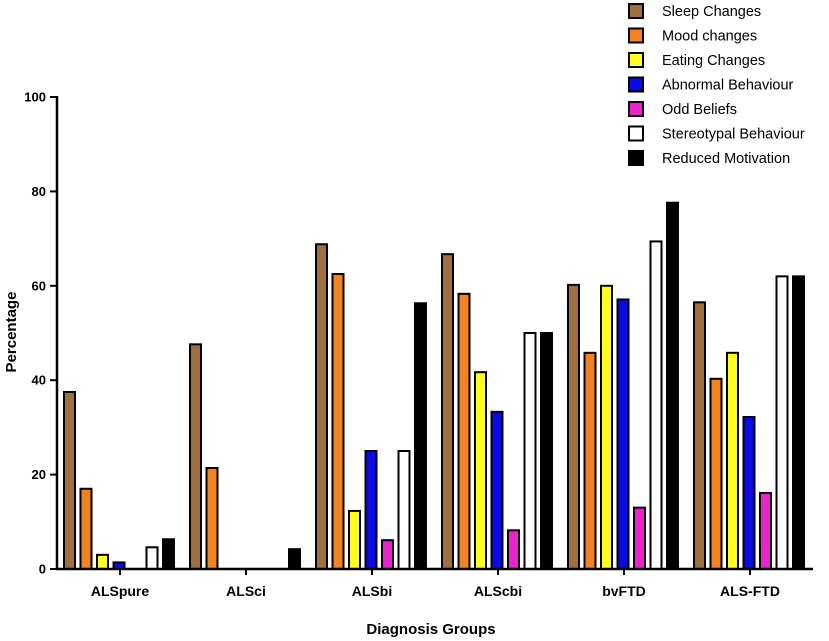 The height and width of the screenshot is (641, 829). Describe the element at coordinates (624, 591) in the screenshot. I see `x-tick-label: bvFTD` at that location.